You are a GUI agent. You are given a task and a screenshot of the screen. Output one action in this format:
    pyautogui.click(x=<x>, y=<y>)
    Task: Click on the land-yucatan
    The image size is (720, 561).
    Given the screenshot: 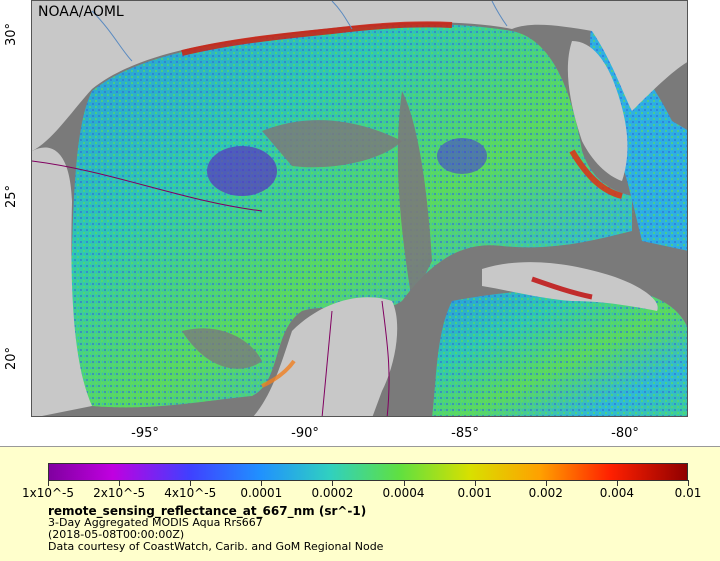 What is the action you would take?
    pyautogui.click(x=325, y=356)
    